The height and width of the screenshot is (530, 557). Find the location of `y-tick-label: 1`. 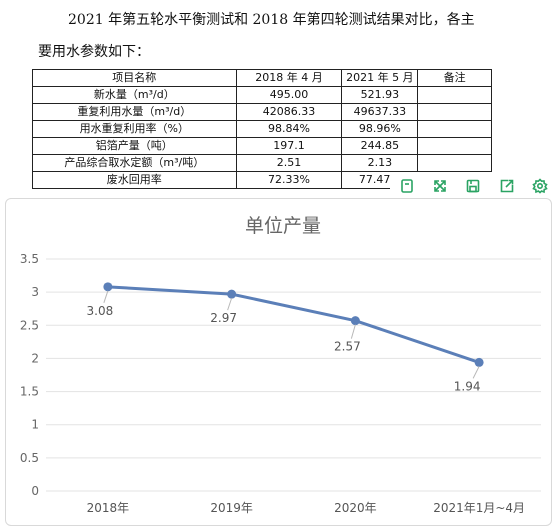

y-tick-label: 1 is located at coordinates (35, 425).